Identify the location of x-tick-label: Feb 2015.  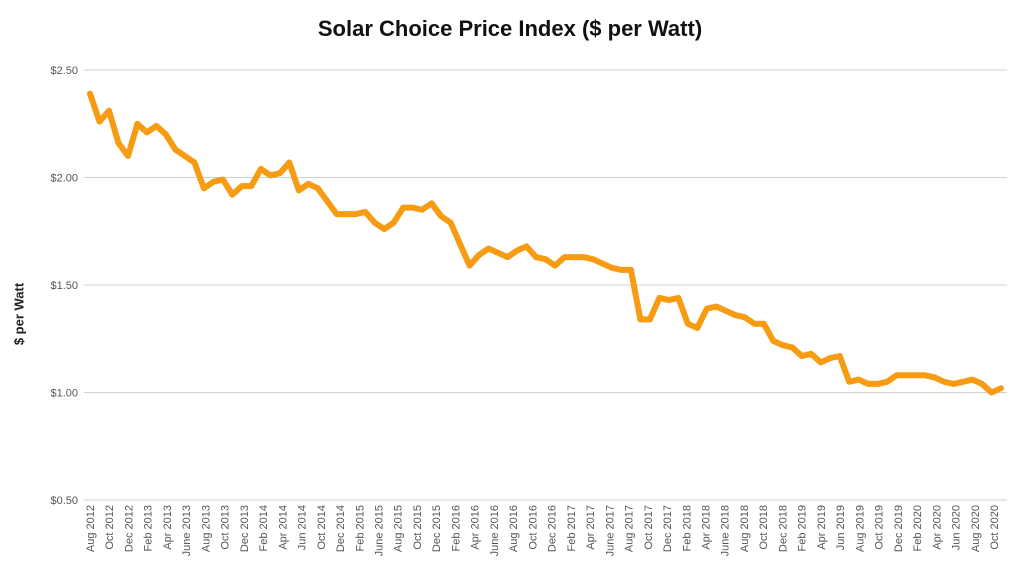
(360, 528).